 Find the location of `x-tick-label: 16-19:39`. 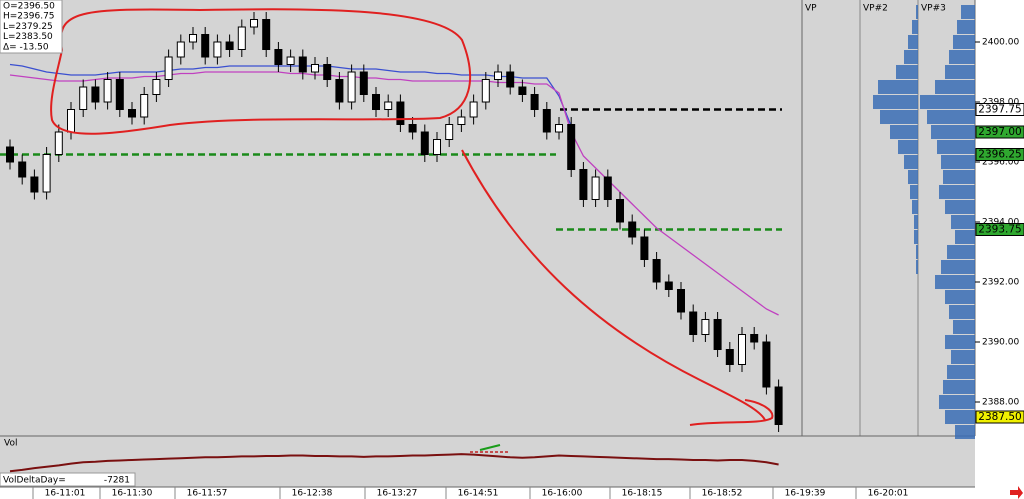

x-tick-label: 16-19:39 is located at coordinates (805, 494).